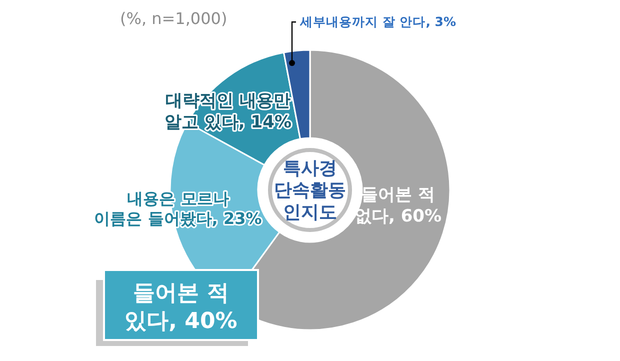 Image resolution: width=620 pixels, height=361 pixels. What do you see at coordinates (310, 190) in the screenshot?
I see `text: 특사경 단속활동 인지도` at bounding box center [310, 190].